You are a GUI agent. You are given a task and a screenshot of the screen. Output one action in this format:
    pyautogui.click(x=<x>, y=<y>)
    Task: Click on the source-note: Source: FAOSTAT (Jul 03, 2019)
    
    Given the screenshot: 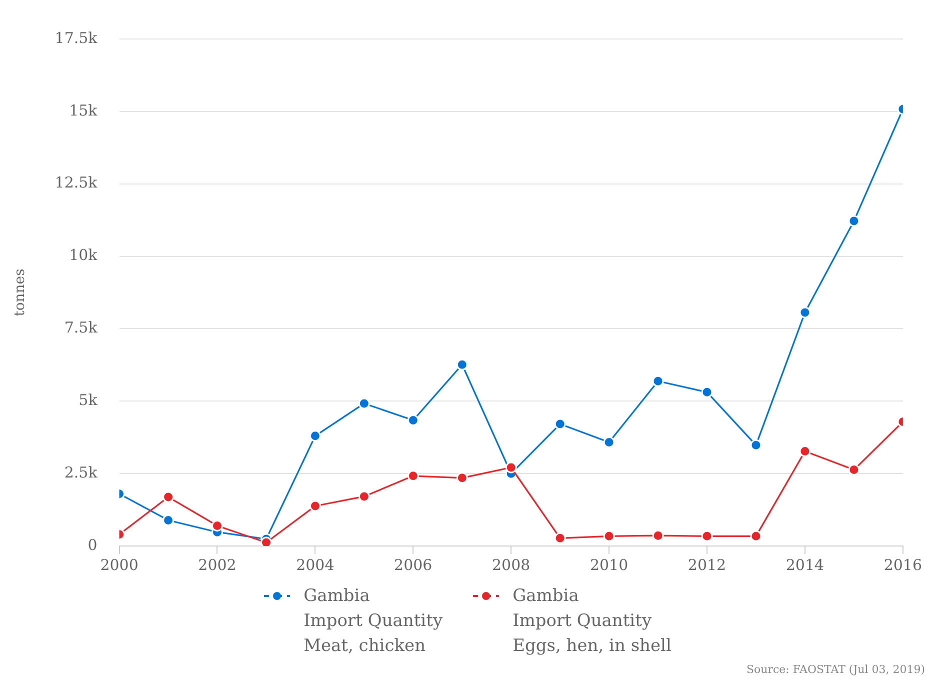 What is the action you would take?
    pyautogui.click(x=835, y=669)
    